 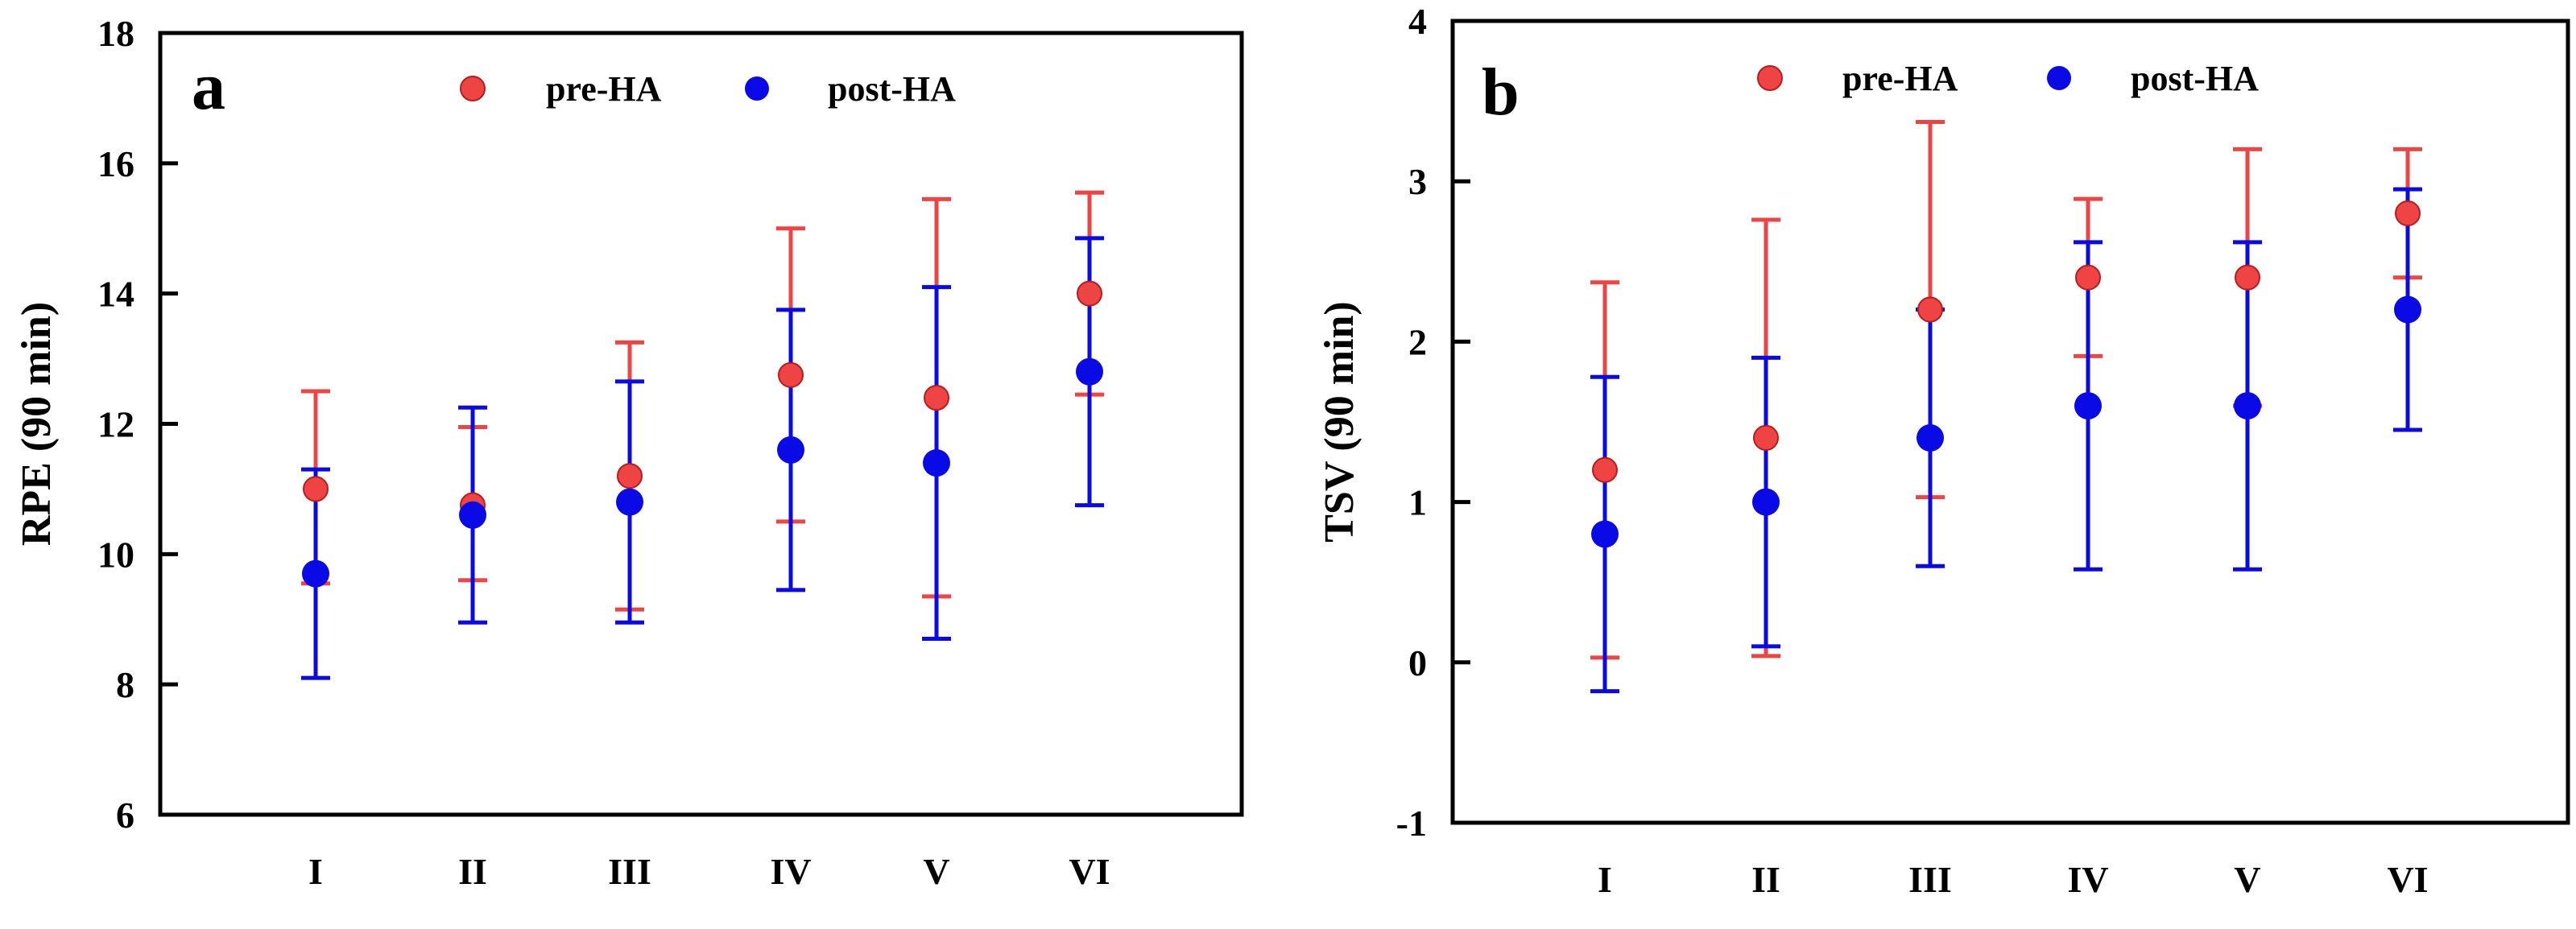 What do you see at coordinates (1501, 92) in the screenshot?
I see `panel-b-letter: b` at bounding box center [1501, 92].